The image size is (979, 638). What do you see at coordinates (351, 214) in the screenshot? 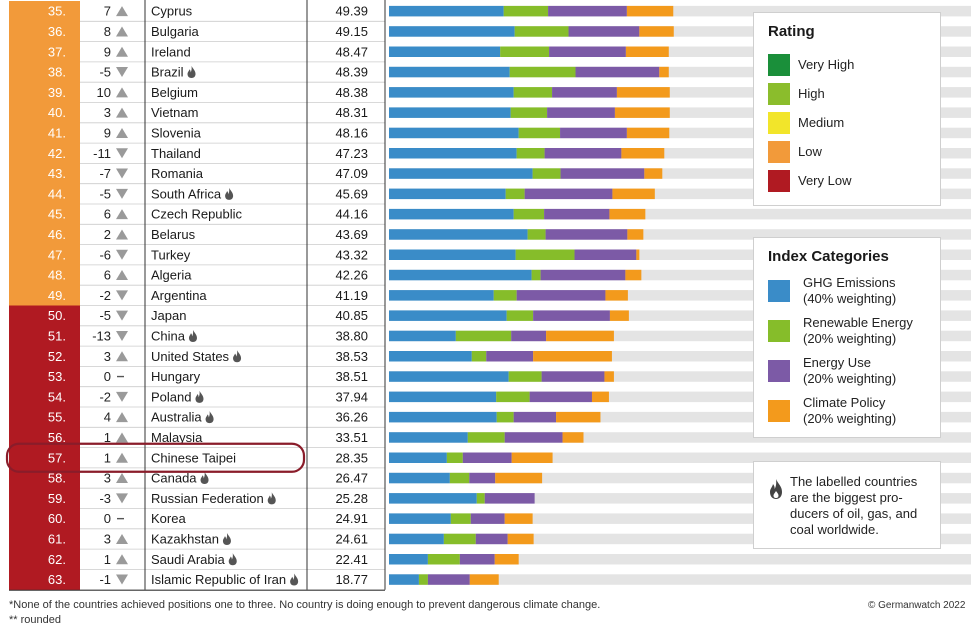
I see `score-value: 44.16` at bounding box center [351, 214].